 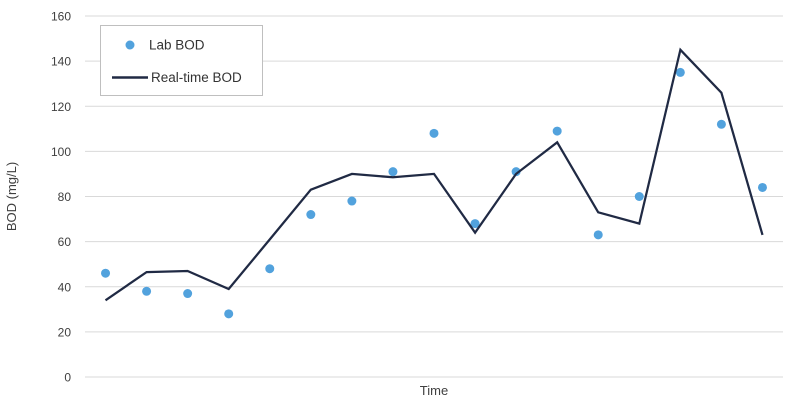 What do you see at coordinates (61, 62) in the screenshot?
I see `y-tick-label: 140` at bounding box center [61, 62].